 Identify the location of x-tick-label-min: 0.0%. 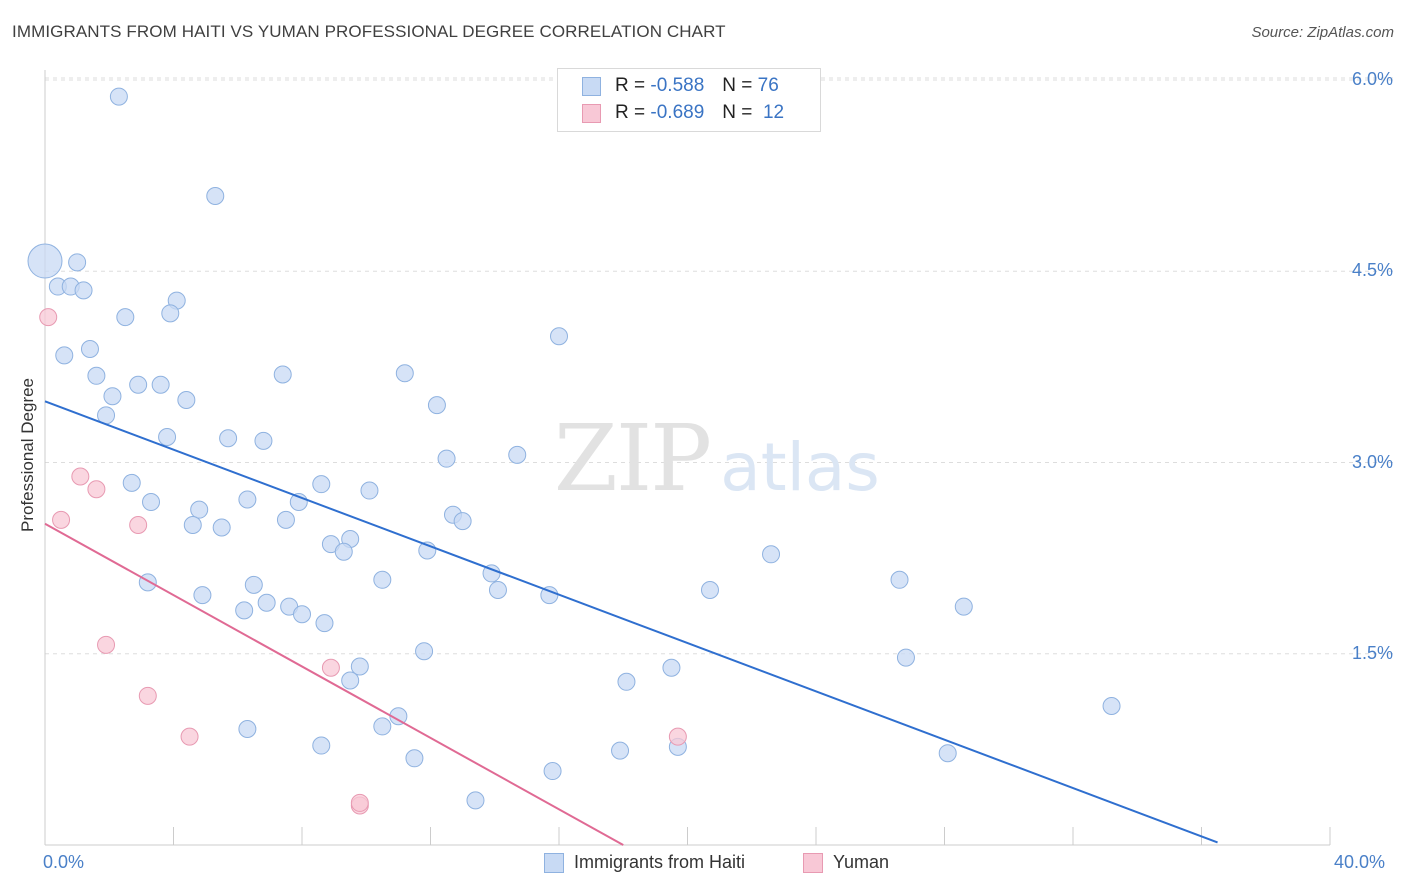
(64, 862).